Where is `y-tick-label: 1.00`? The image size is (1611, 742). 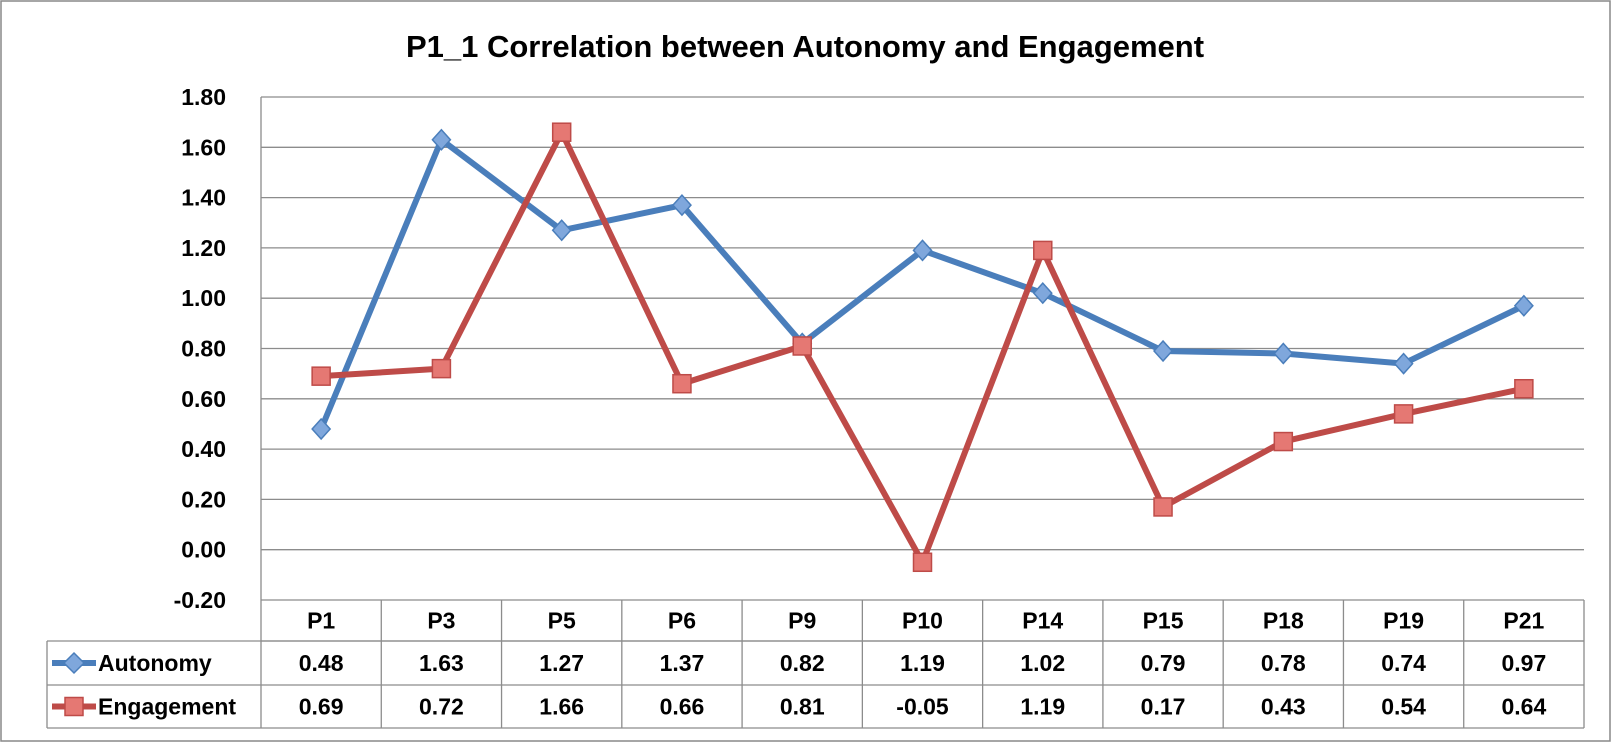 y-tick-label: 1.00 is located at coordinates (203, 298).